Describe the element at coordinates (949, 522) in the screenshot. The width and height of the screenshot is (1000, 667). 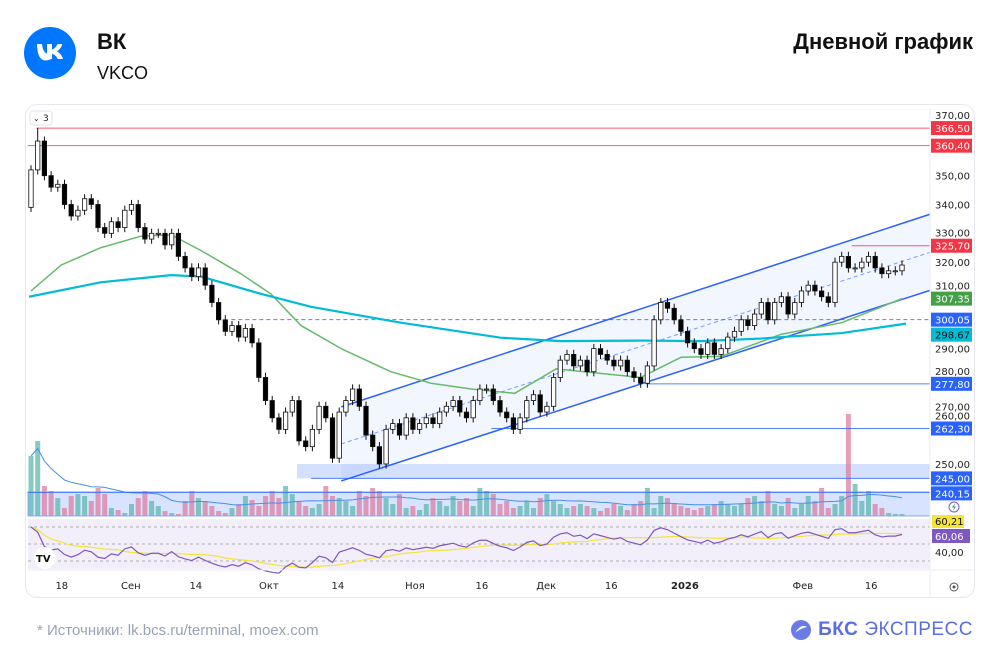
I see `svg-text: 60,21` at that location.